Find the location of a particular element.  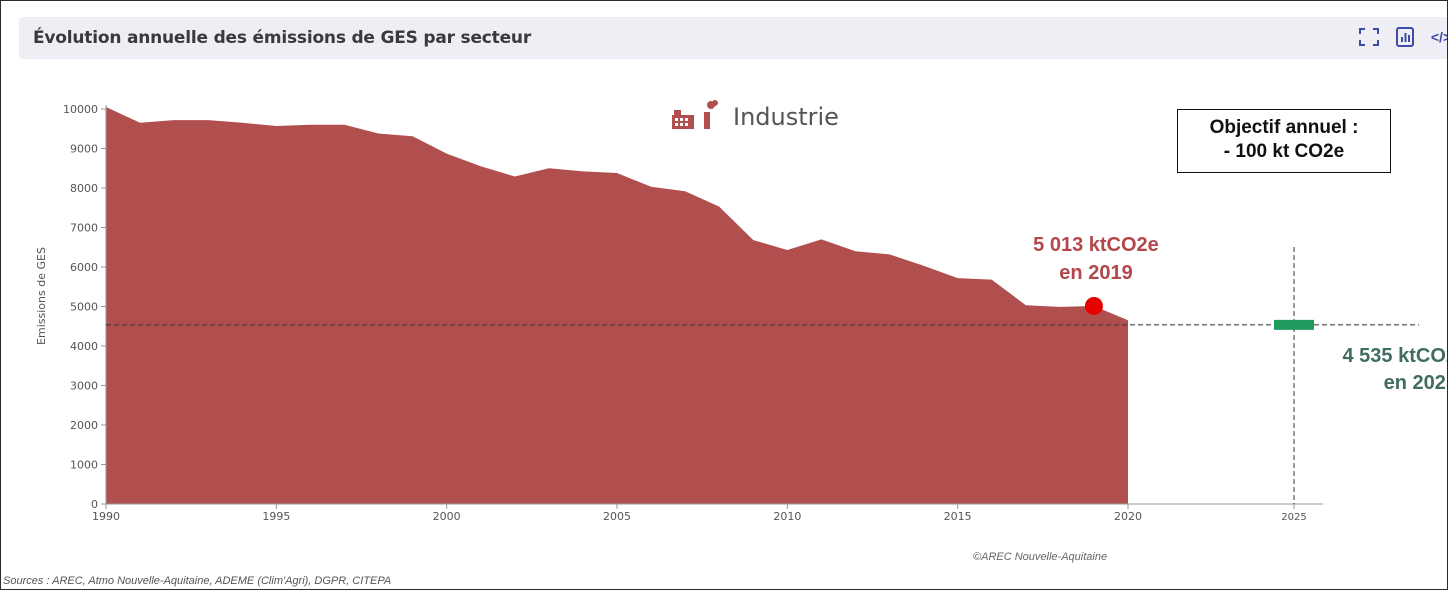

y-tick-label: 6000 is located at coordinates (84, 267).